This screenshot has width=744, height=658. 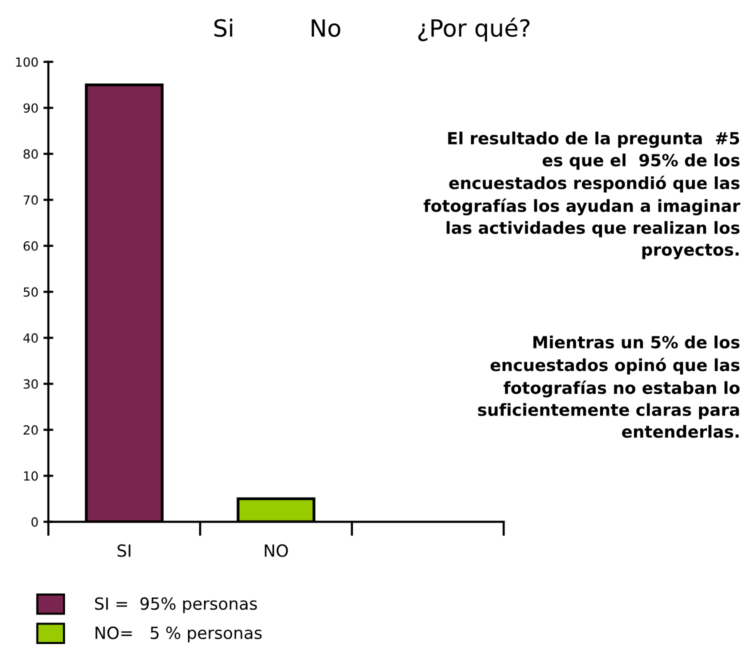 What do you see at coordinates (30, 338) in the screenshot?
I see `y-tick-label: 40` at bounding box center [30, 338].